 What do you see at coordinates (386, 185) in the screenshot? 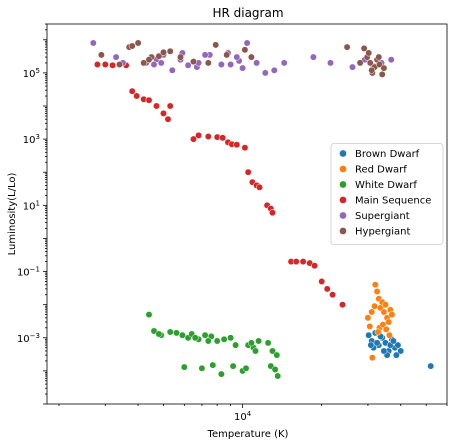
I see `legend-label: White Dwarf` at bounding box center [386, 185].